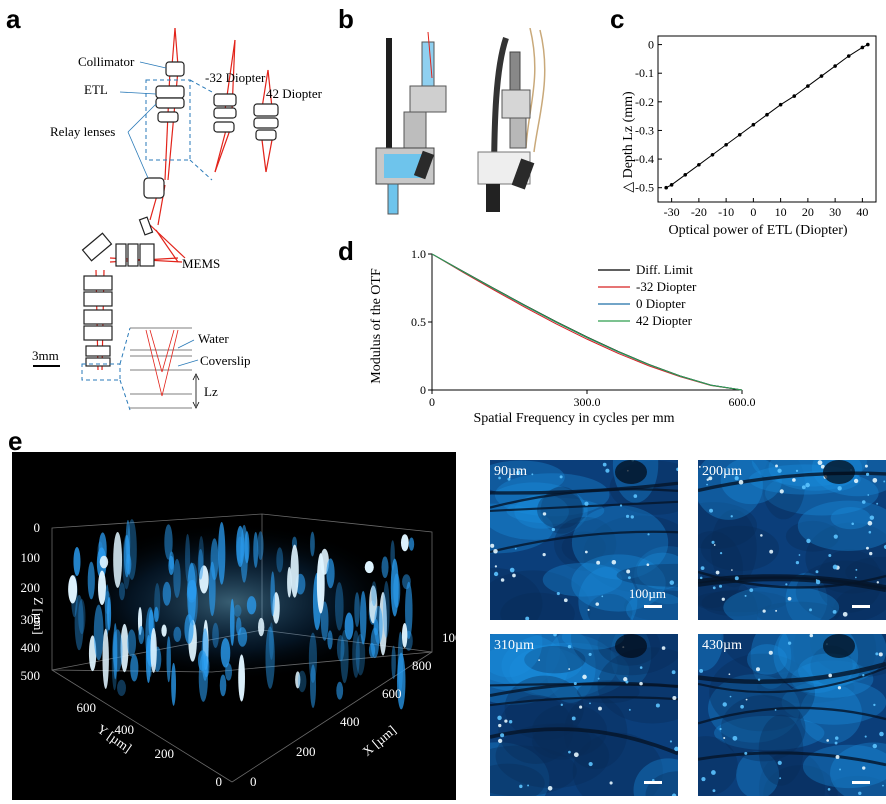 The height and width of the screenshot is (804, 886). What do you see at coordinates (651, 45) in the screenshot?
I see `chart-c-ytick-label: 0` at bounding box center [651, 45].